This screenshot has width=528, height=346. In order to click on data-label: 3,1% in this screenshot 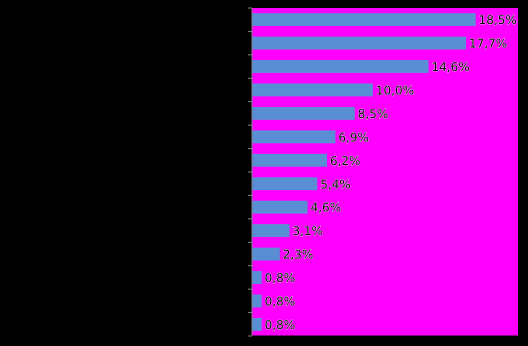, I will do `click(307, 231)`.